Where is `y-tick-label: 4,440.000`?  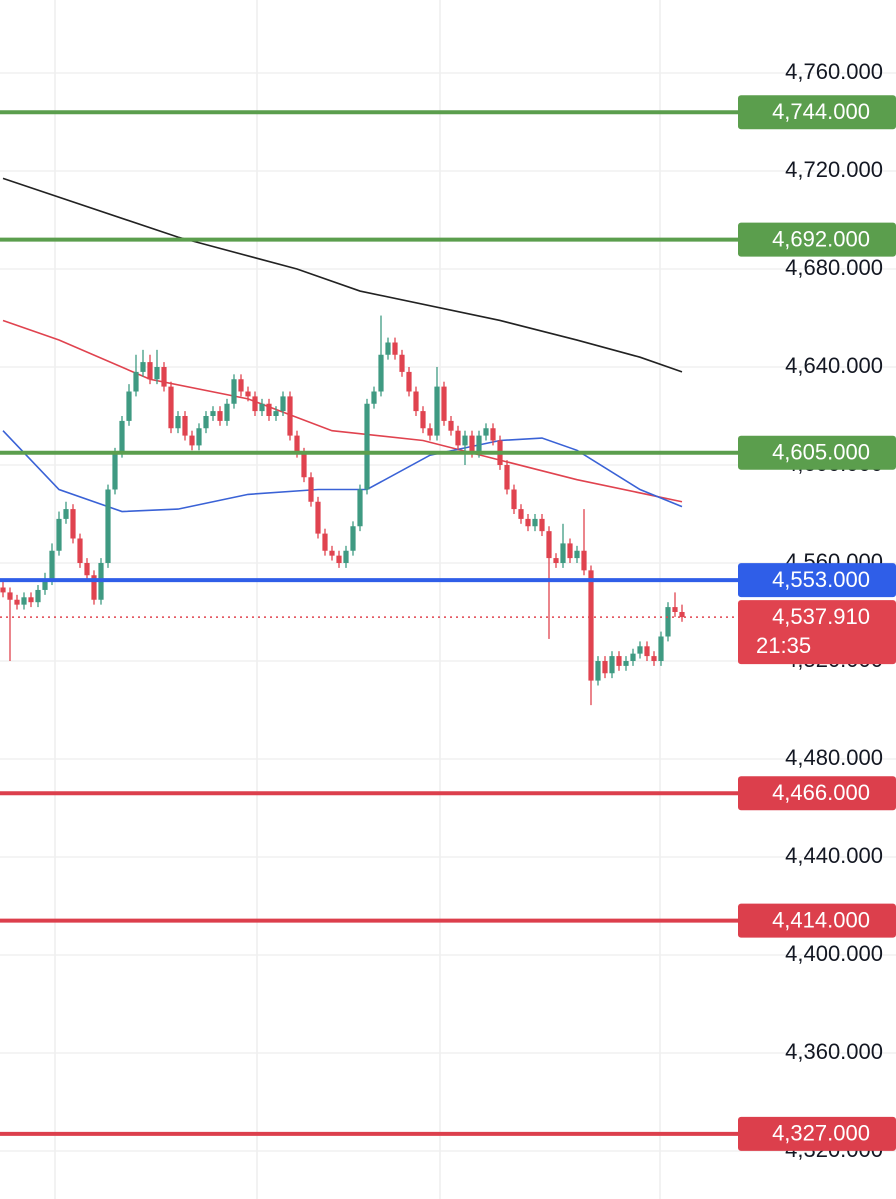 y-tick-label: 4,440.000 is located at coordinates (834, 855).